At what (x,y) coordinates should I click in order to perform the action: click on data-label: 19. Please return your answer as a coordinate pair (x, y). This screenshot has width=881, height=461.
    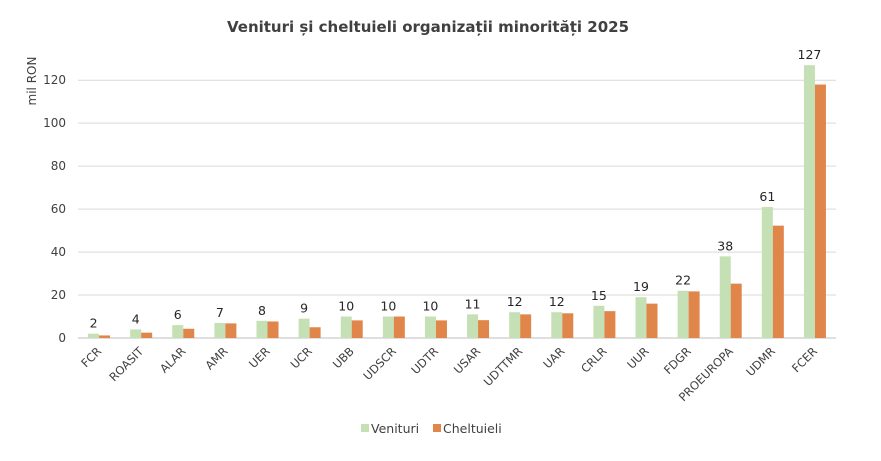
    Looking at the image, I should click on (641, 286).